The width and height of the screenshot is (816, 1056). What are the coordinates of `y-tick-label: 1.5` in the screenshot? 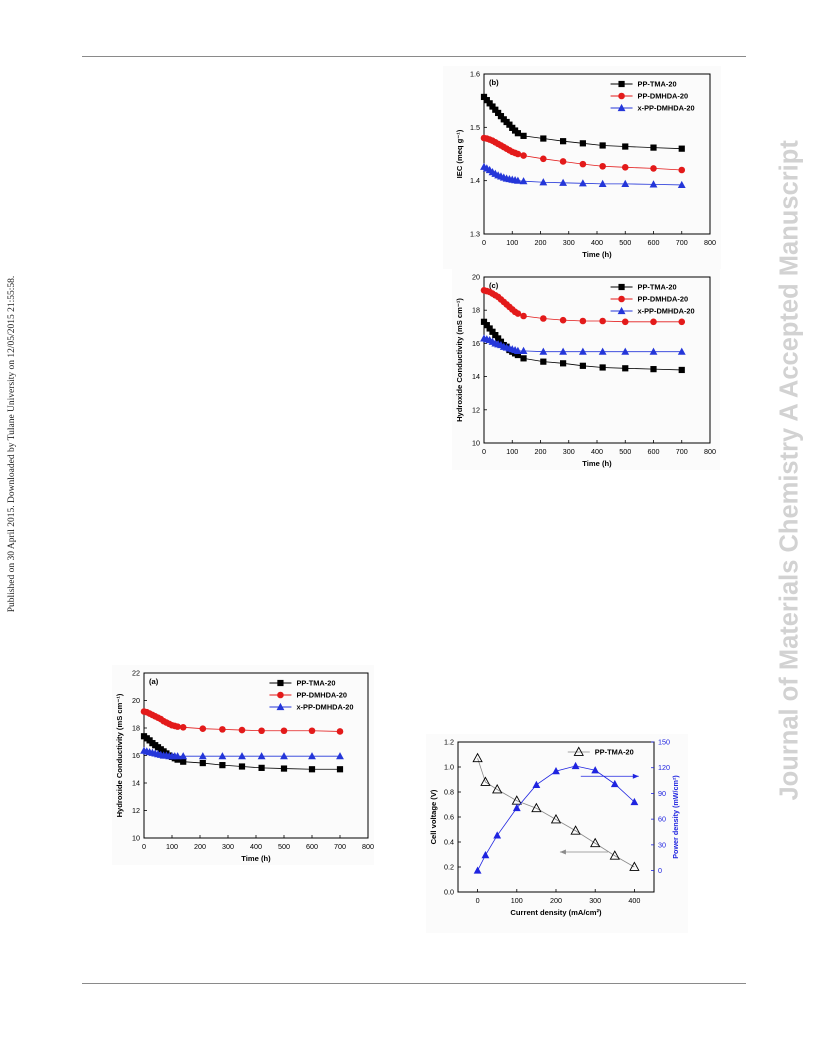 It's located at (475, 127).